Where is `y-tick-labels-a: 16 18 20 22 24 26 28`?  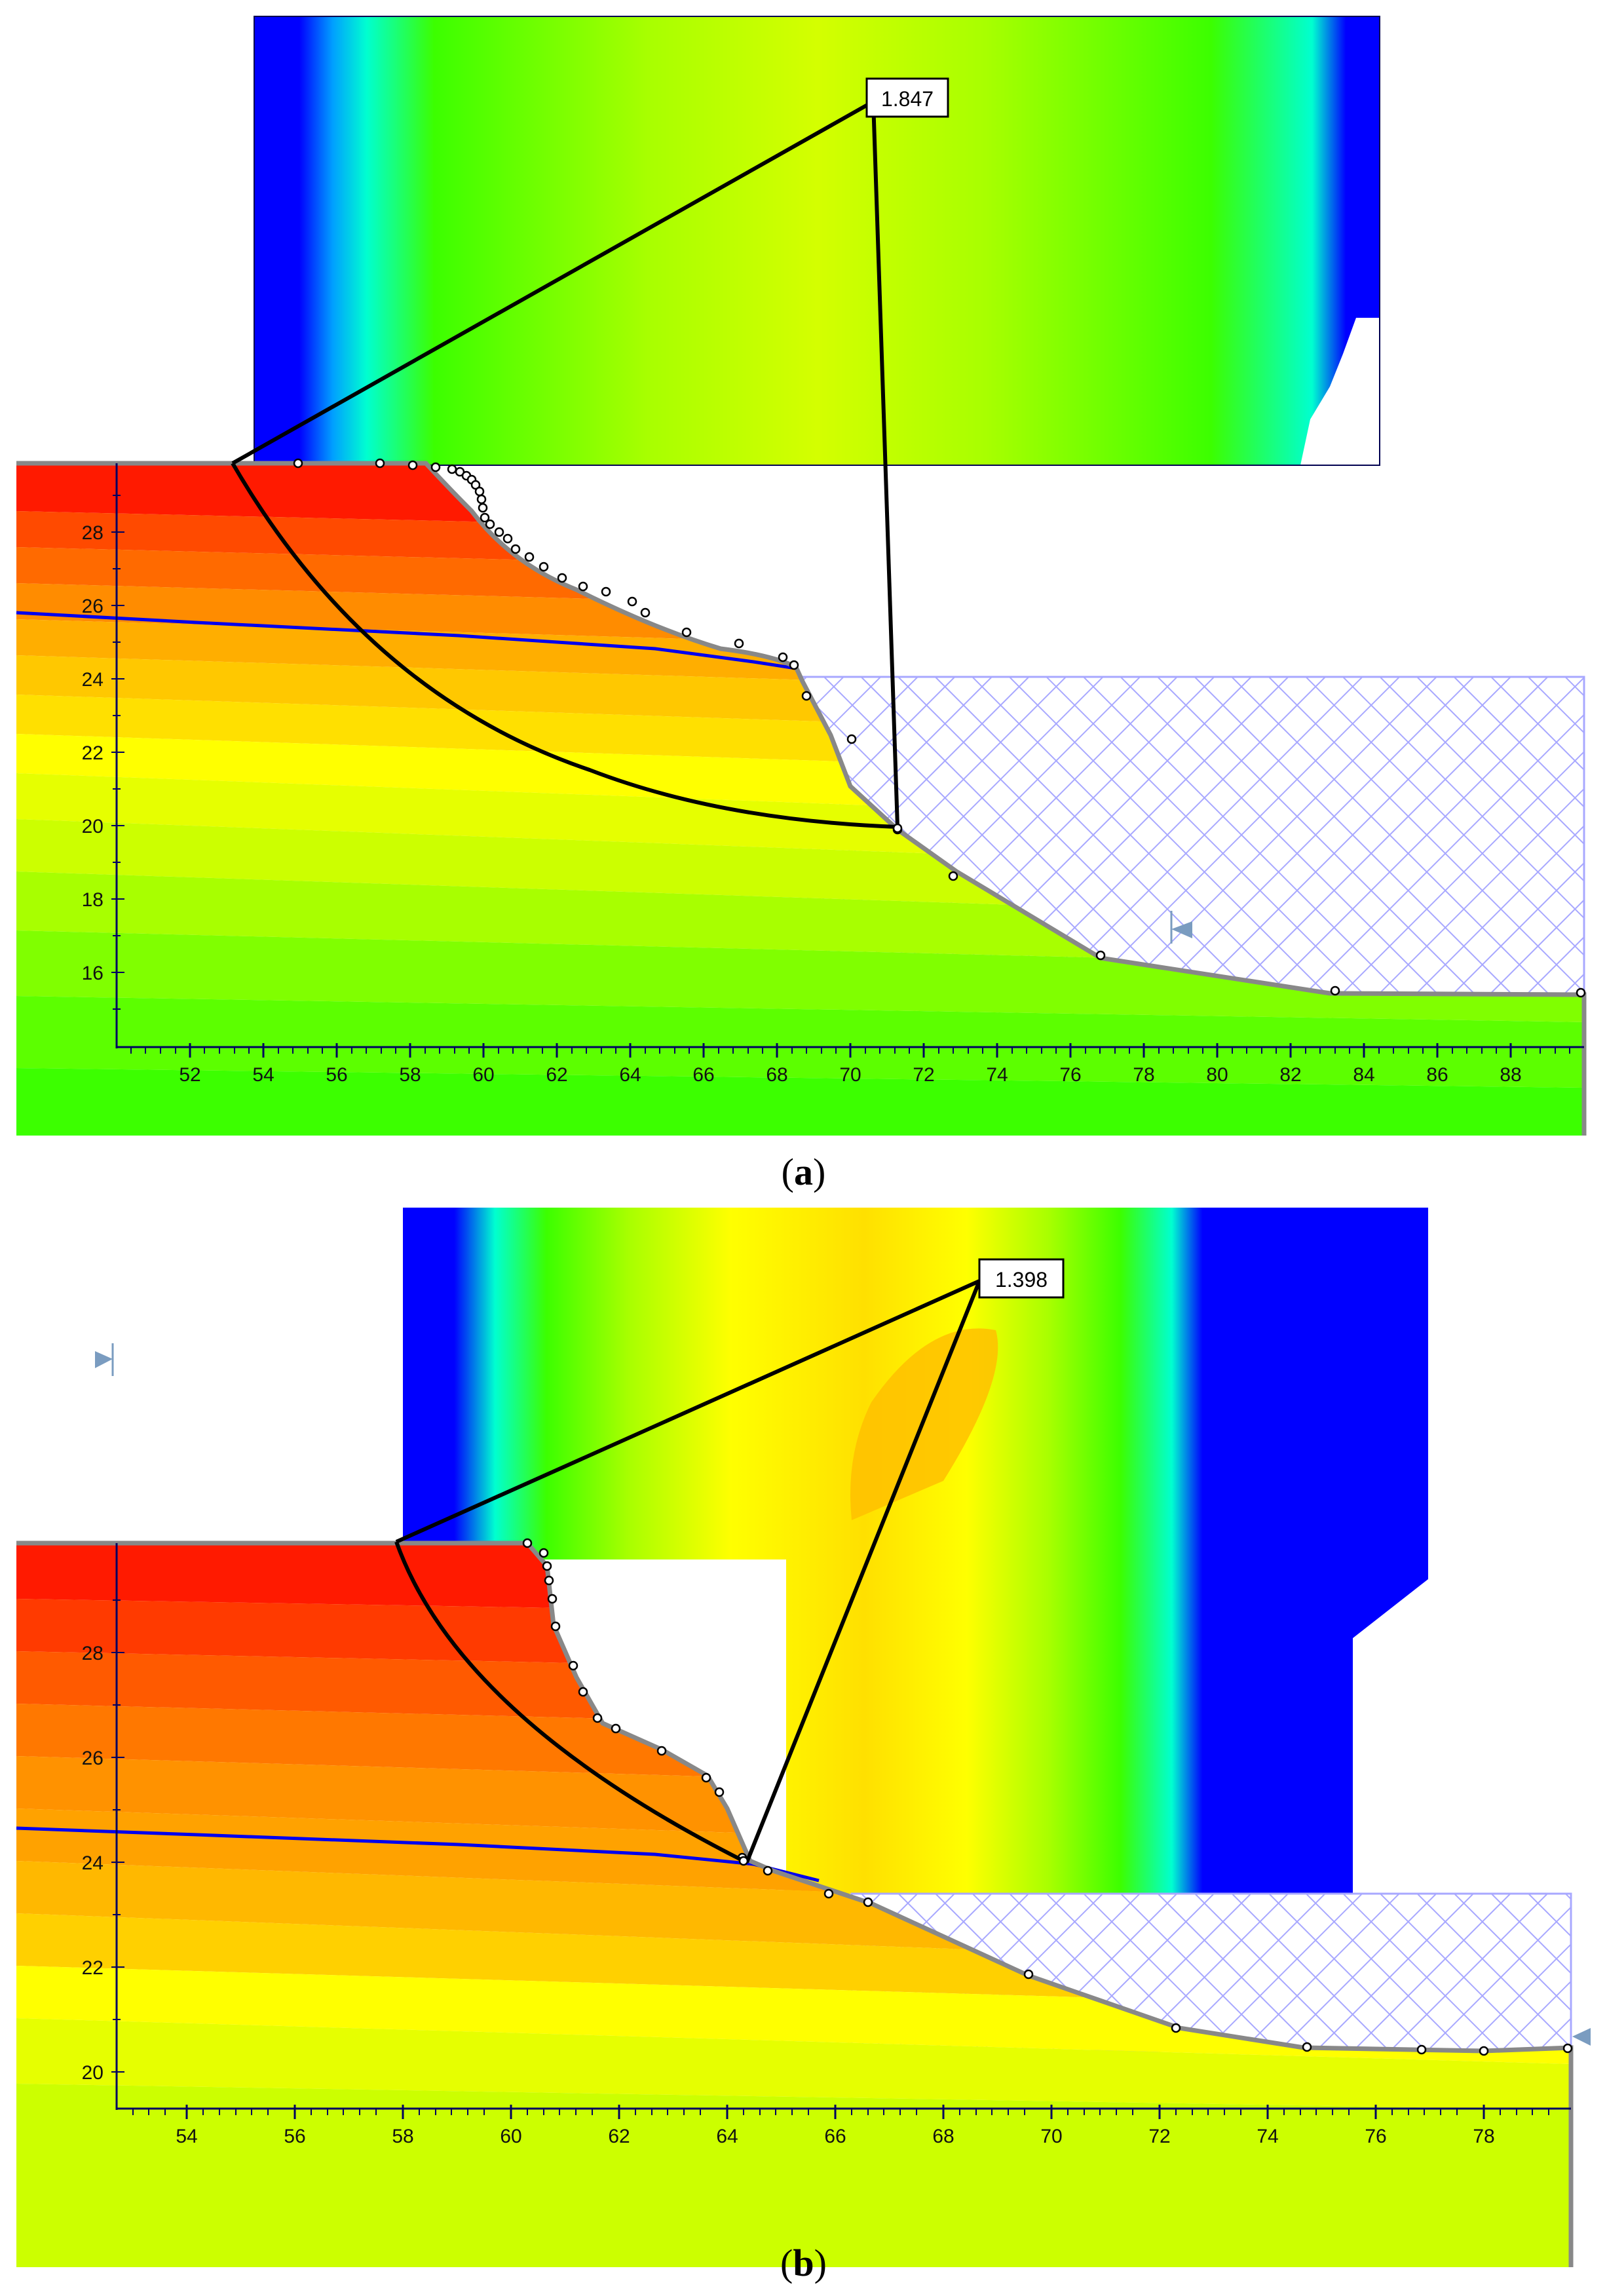
y-tick-labels-a: 16 18 20 22 24 26 28 is located at coordinates (93, 753).